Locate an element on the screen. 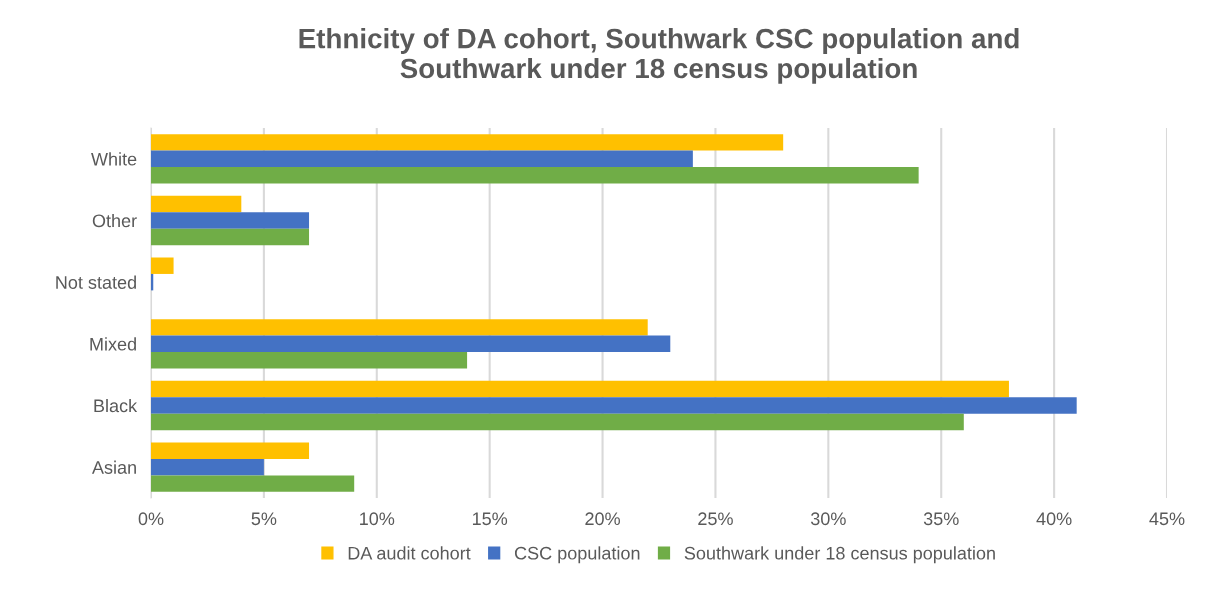  legend-label: DA audit cohort is located at coordinates (409, 553).